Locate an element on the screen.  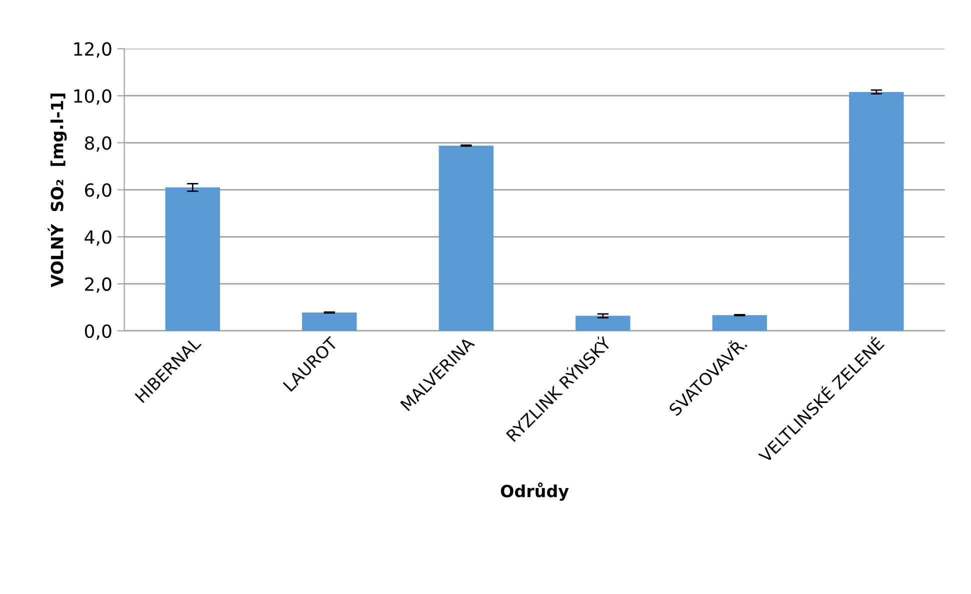
y-axis-title: VOLNÝ SO₂ [mg.l-1] is located at coordinates (57, 191).